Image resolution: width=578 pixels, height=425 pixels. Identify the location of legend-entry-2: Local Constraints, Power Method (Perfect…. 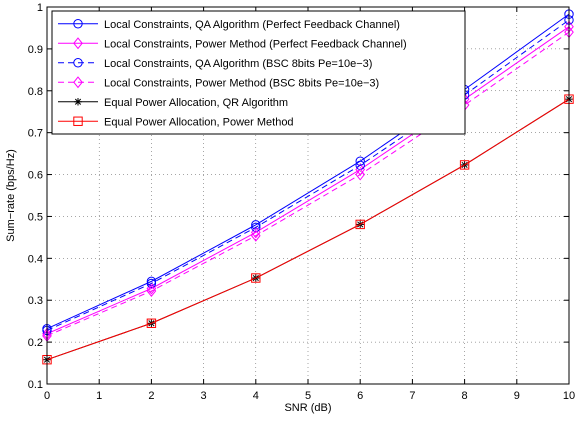
(232, 43).